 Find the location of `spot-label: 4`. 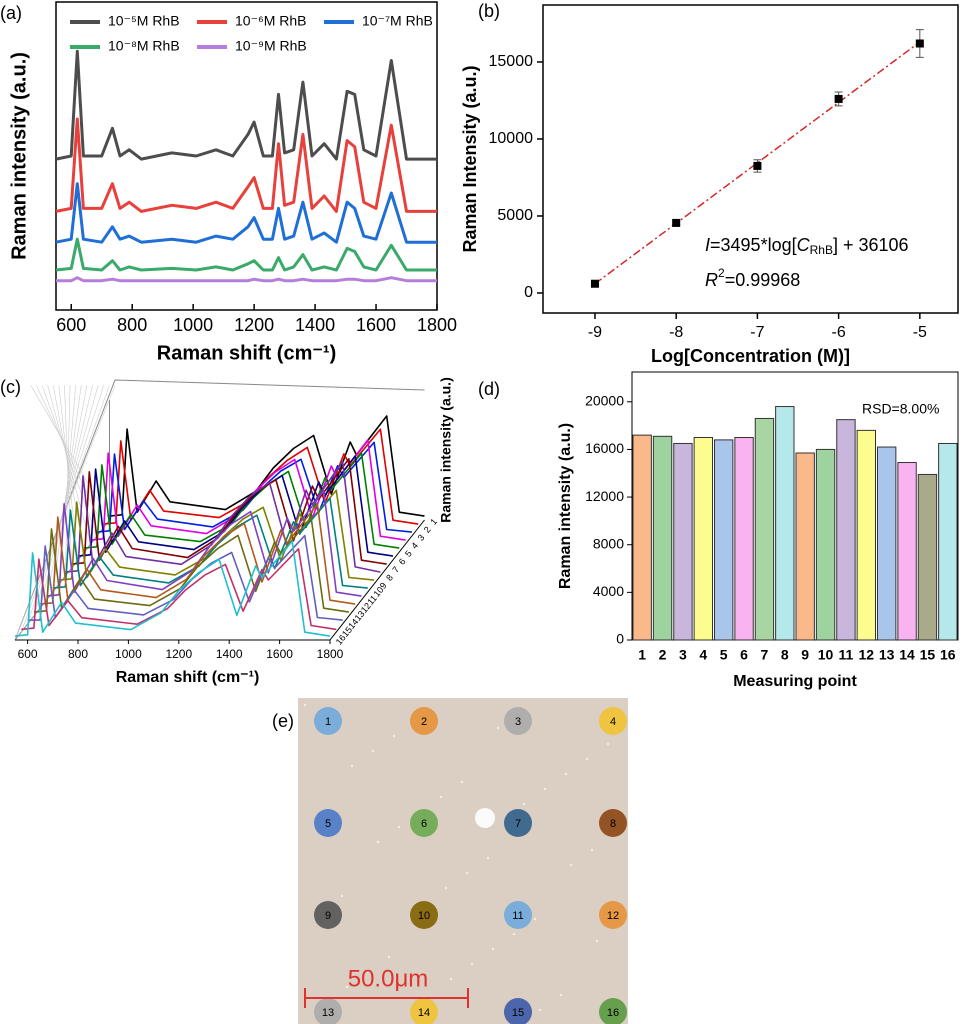

spot-label: 4 is located at coordinates (613, 722).